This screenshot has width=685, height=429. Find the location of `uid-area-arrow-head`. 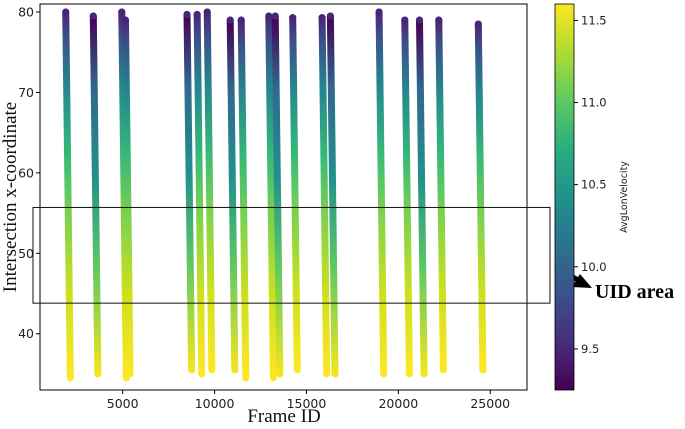

uid-area-arrow-head is located at coordinates (582, 281).